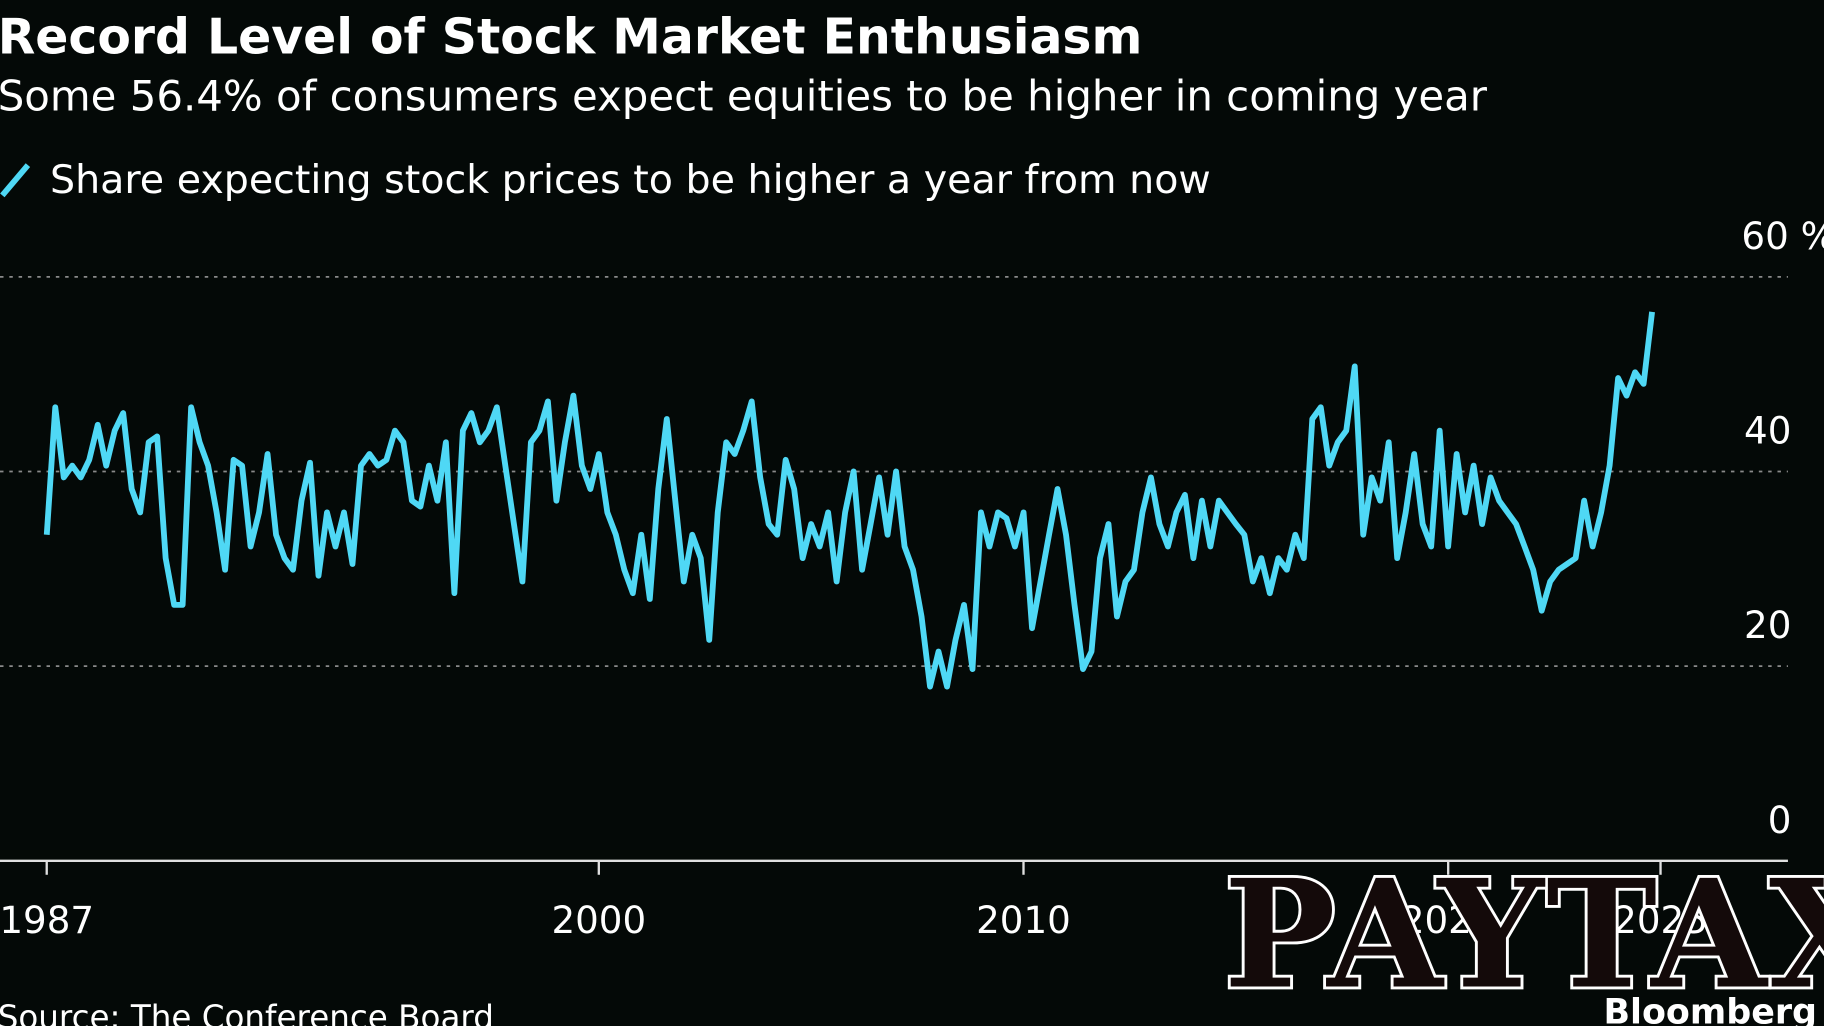  I want to click on x-tick-label: 2020, so click(1448, 920).